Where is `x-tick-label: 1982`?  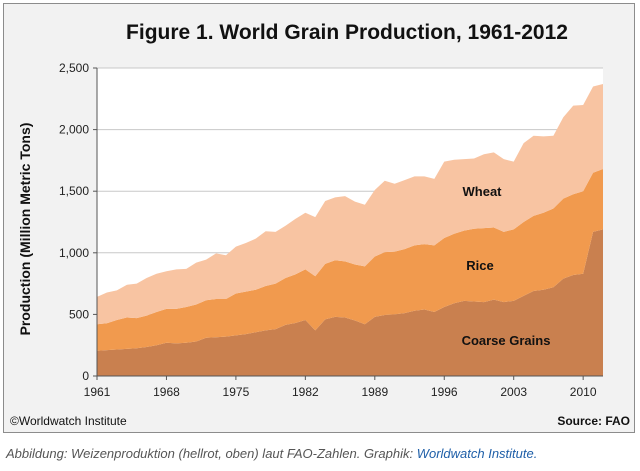
x-tick-label: 1982 is located at coordinates (305, 392).